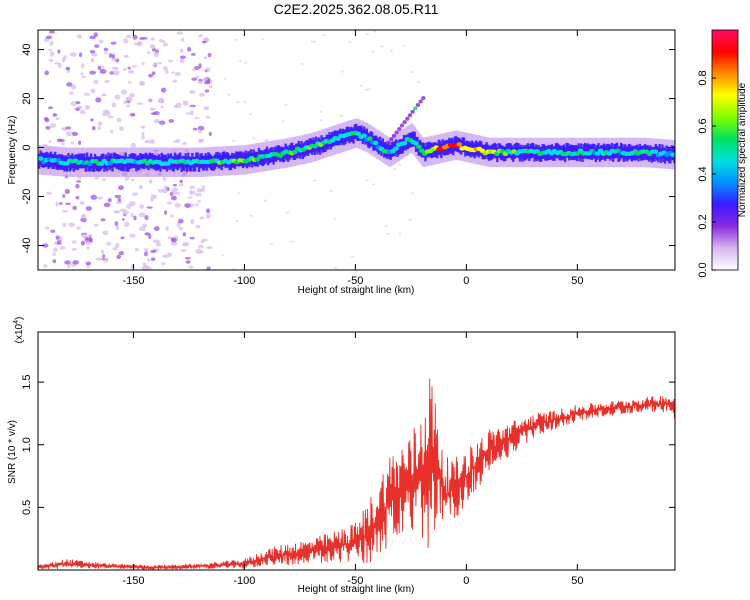 The width and height of the screenshot is (750, 600). What do you see at coordinates (27, 381) in the screenshot?
I see `y-tick-label: 1.5` at bounding box center [27, 381].